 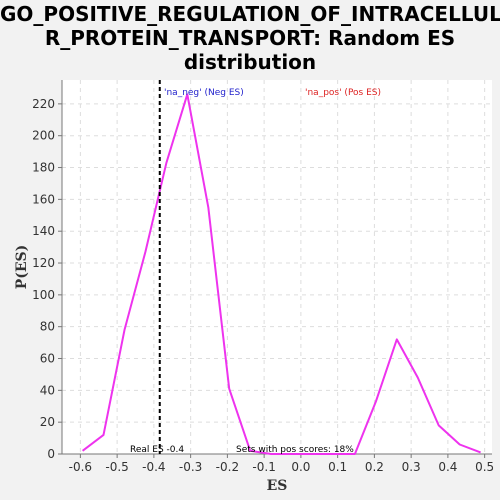 What do you see at coordinates (43, 199) in the screenshot?
I see `y-tick-label: 160` at bounding box center [43, 199].